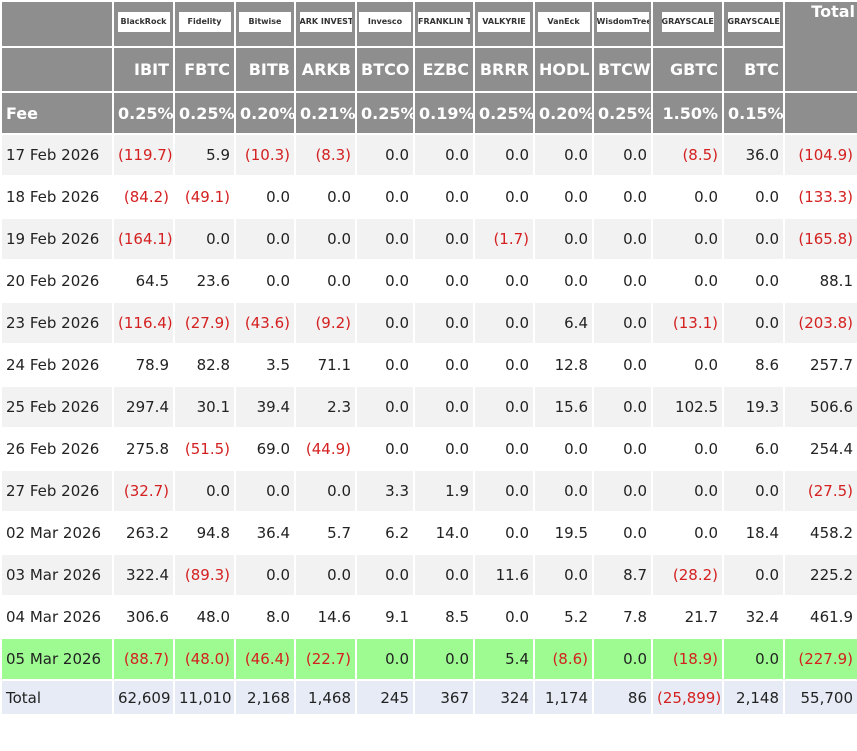 The height and width of the screenshot is (751, 857). Describe the element at coordinates (57, 365) in the screenshot. I see `date: 24 Feb 2026` at that location.